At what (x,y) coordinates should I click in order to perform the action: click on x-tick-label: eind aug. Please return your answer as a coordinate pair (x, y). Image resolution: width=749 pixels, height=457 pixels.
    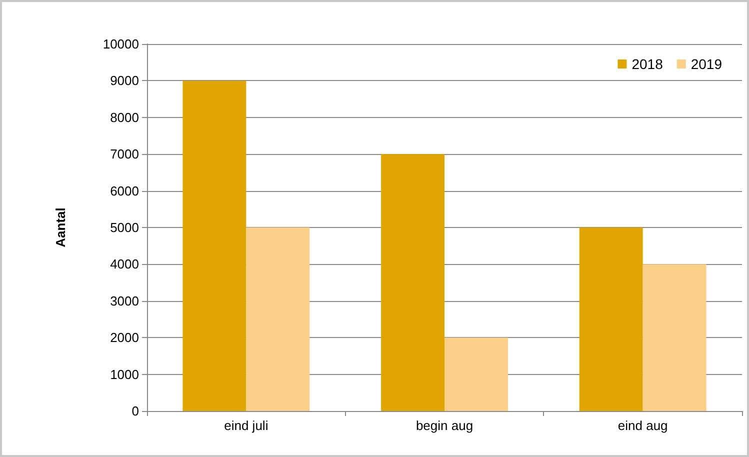
    Looking at the image, I should click on (643, 425).